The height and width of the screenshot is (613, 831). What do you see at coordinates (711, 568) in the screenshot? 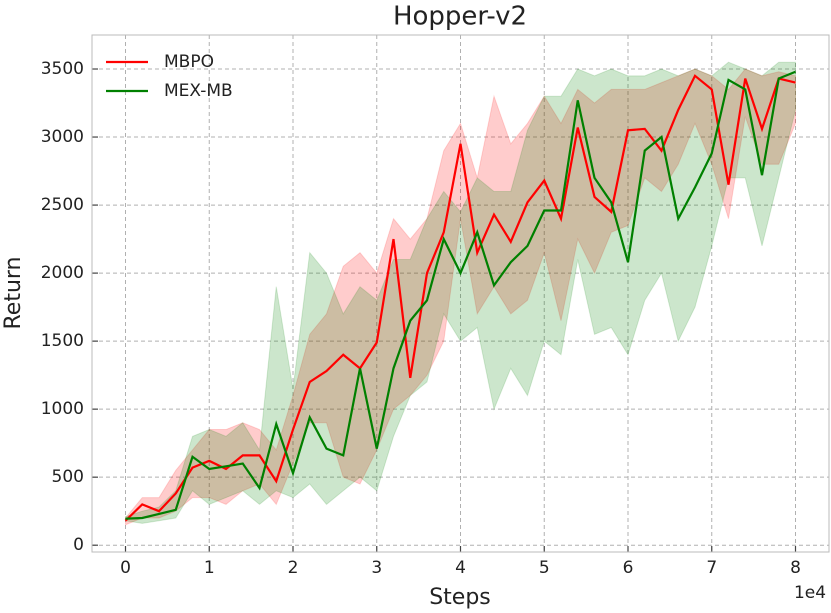
I see `x-tick-label: 7` at bounding box center [711, 568].